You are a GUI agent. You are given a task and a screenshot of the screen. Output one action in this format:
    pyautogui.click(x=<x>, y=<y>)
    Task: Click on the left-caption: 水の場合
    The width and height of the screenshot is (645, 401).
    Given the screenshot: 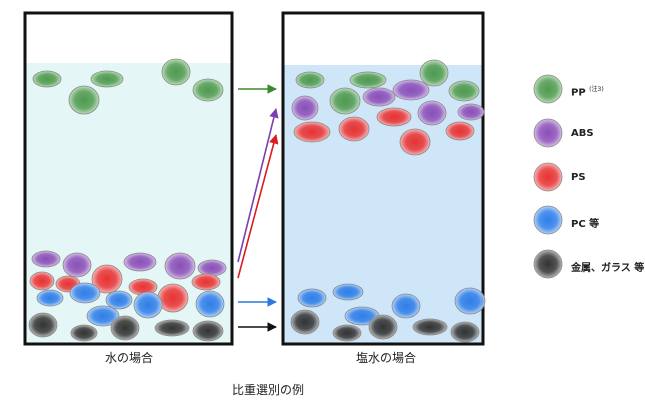 What is the action you would take?
    pyautogui.click(x=129, y=358)
    